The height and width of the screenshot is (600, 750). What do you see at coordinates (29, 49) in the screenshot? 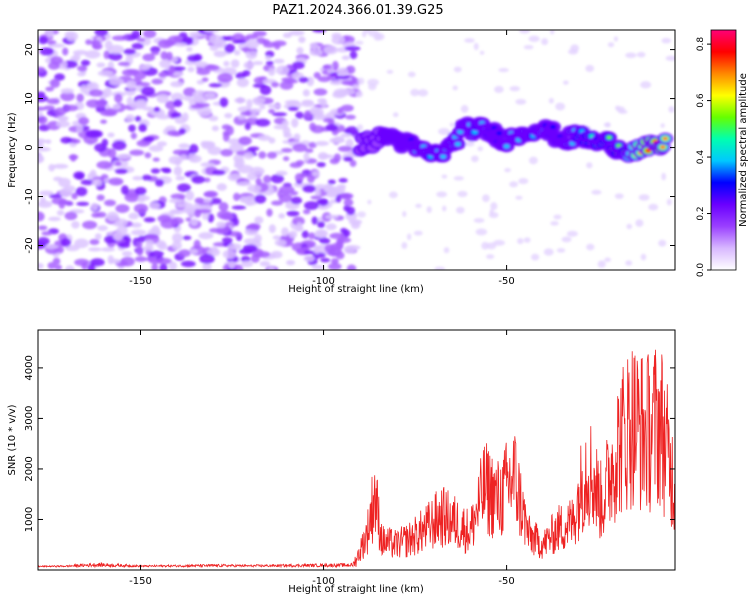
I see `y-tick-label: 20` at bounding box center [29, 49].